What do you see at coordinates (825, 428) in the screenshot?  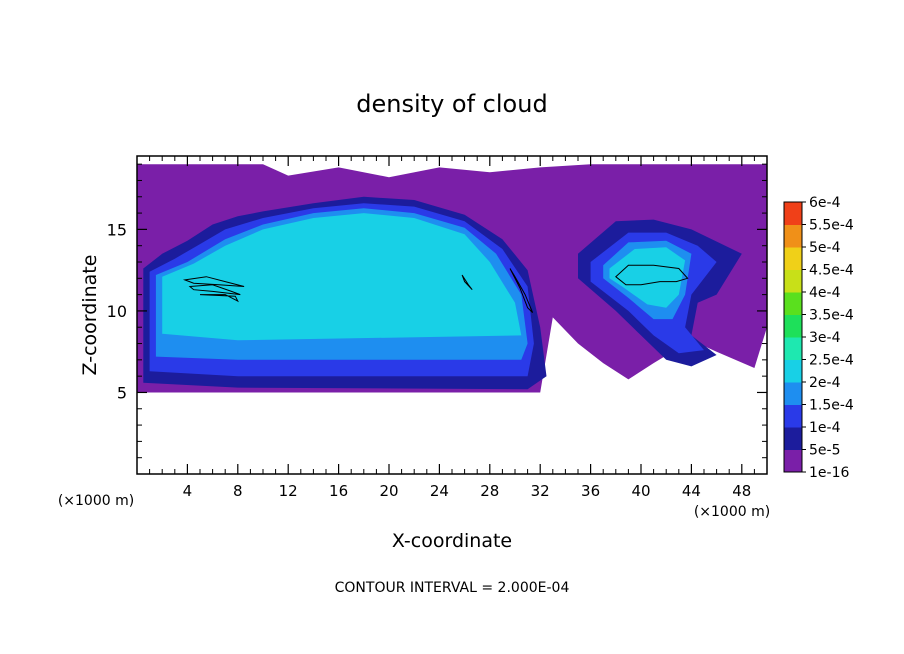 I see `colorbar-label: 1e-4` at bounding box center [825, 428].